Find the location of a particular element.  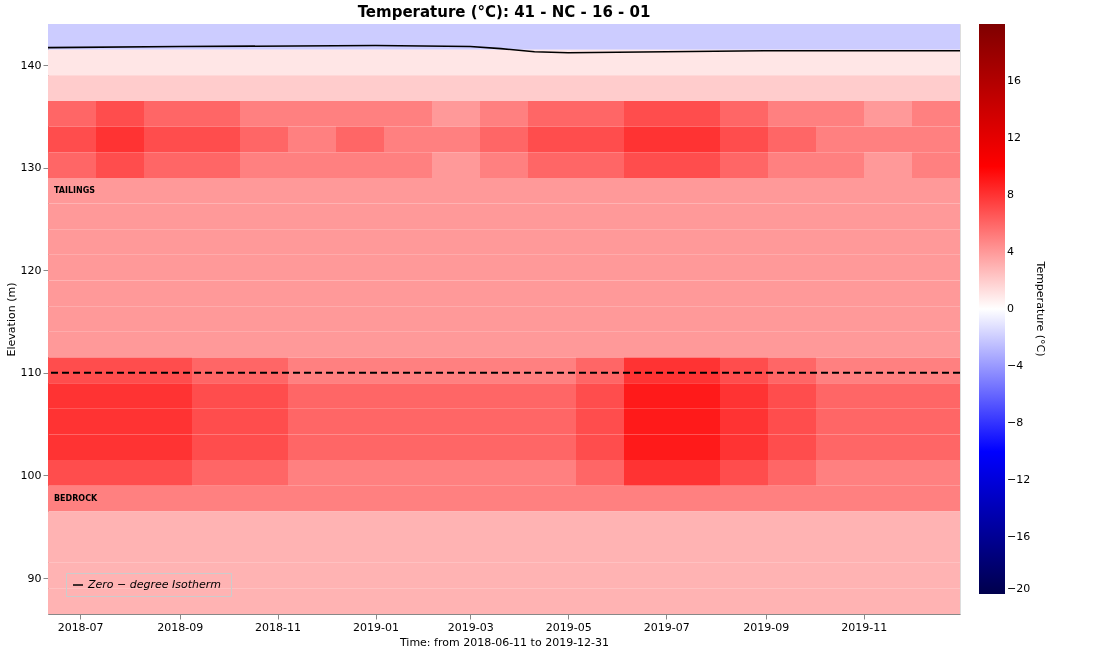

color-bar-label: −12 is located at coordinates (1019, 479).